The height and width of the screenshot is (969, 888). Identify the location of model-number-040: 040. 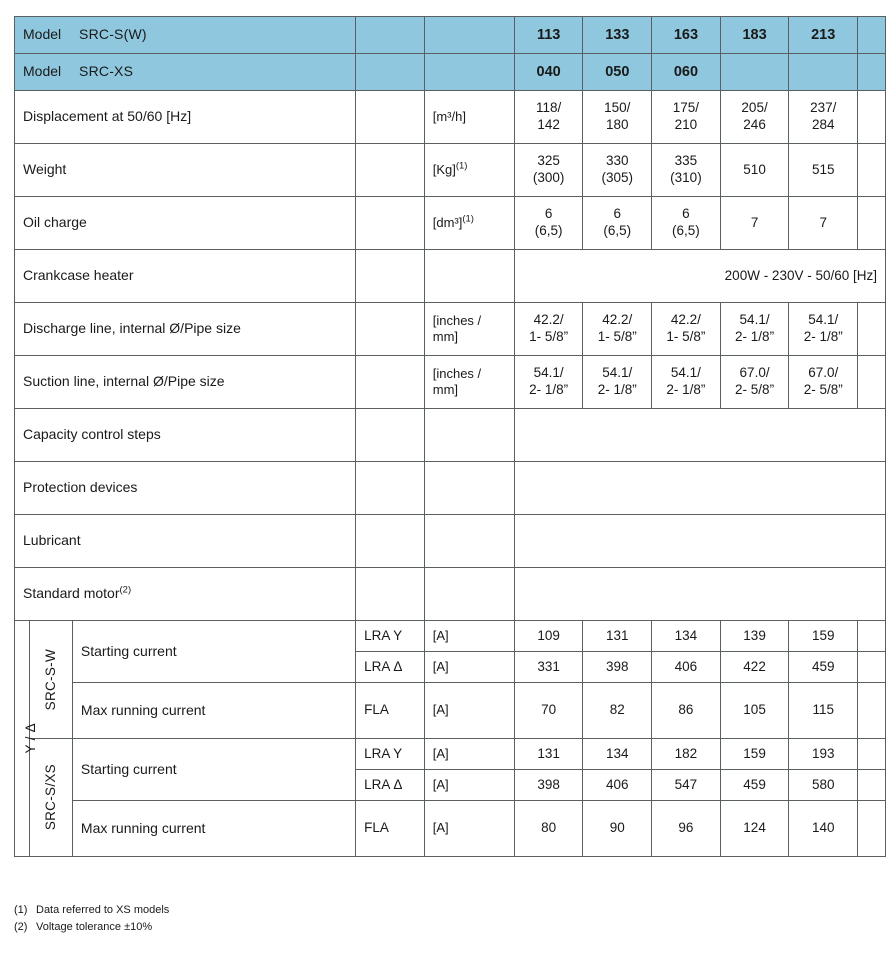
(548, 72).